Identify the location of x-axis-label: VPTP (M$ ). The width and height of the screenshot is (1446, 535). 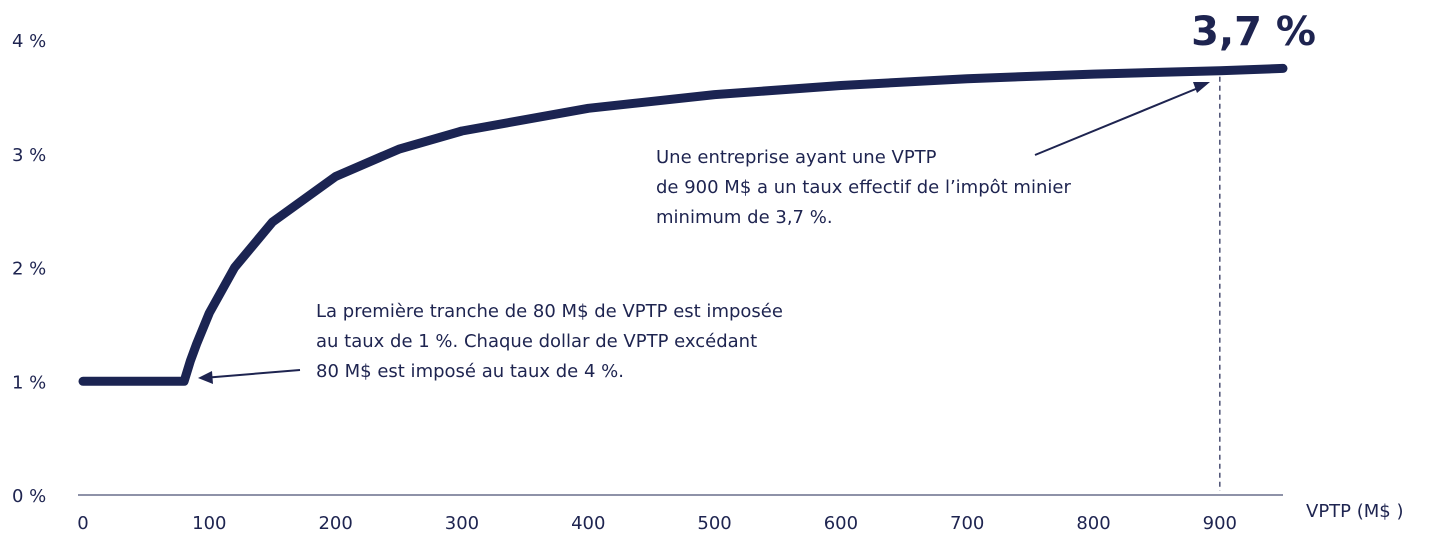
(1355, 511).